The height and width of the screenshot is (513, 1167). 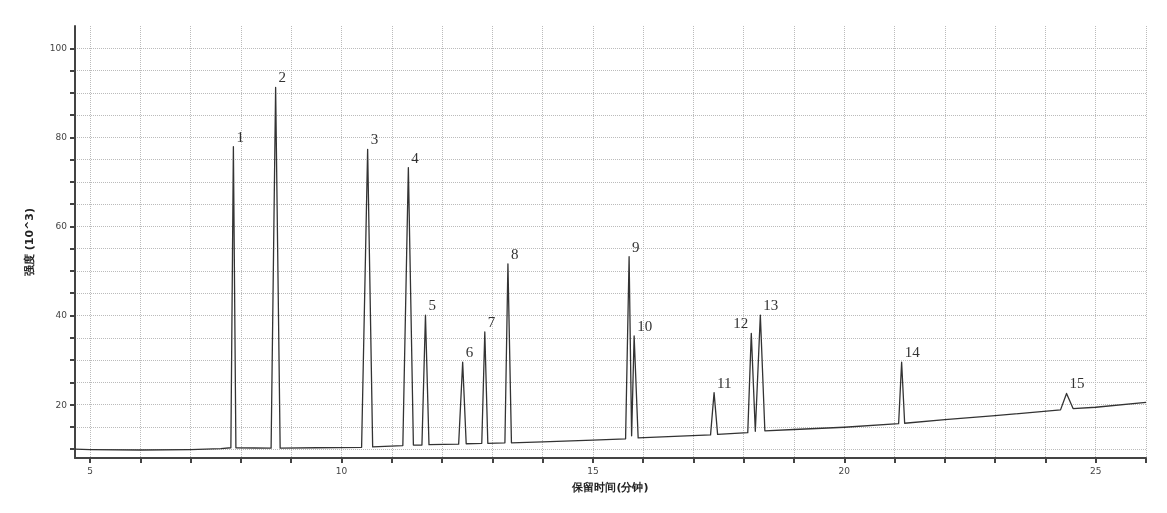 I want to click on x-axis-title: 保留时间(分钟), so click(x=610, y=487).